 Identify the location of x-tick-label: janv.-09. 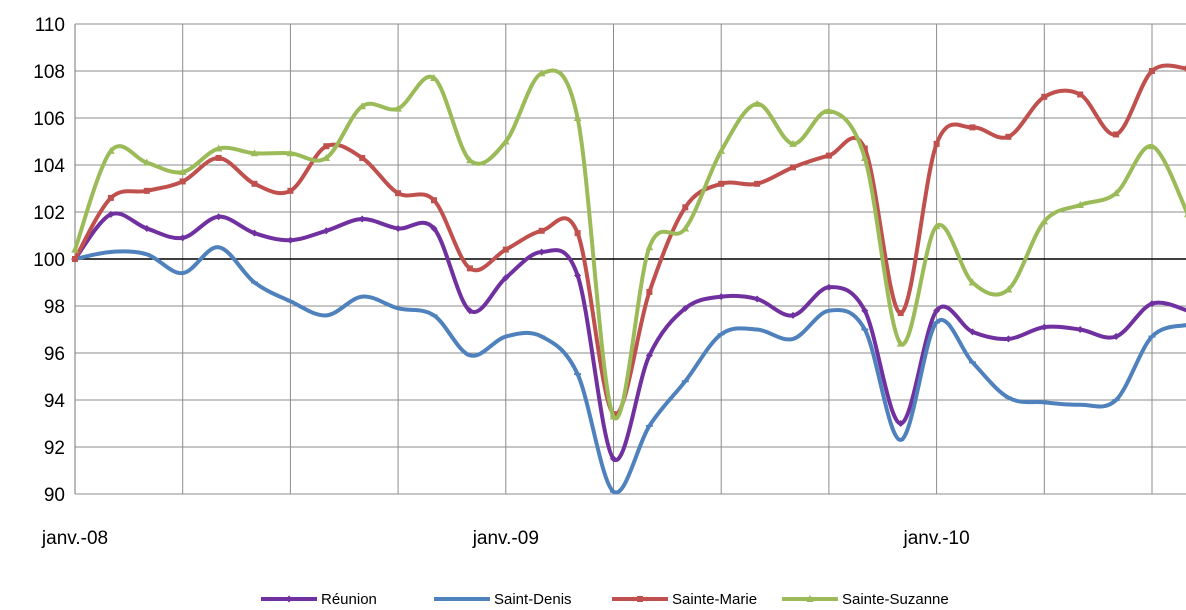
(505, 538).